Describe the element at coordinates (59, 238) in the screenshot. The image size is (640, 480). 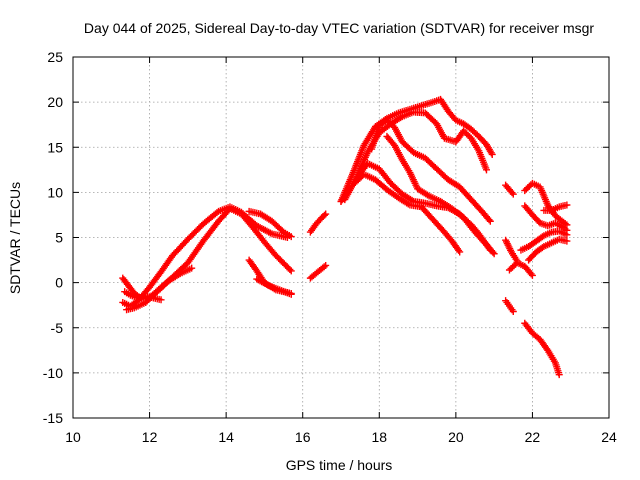
I see `y-tick-label: 5` at that location.